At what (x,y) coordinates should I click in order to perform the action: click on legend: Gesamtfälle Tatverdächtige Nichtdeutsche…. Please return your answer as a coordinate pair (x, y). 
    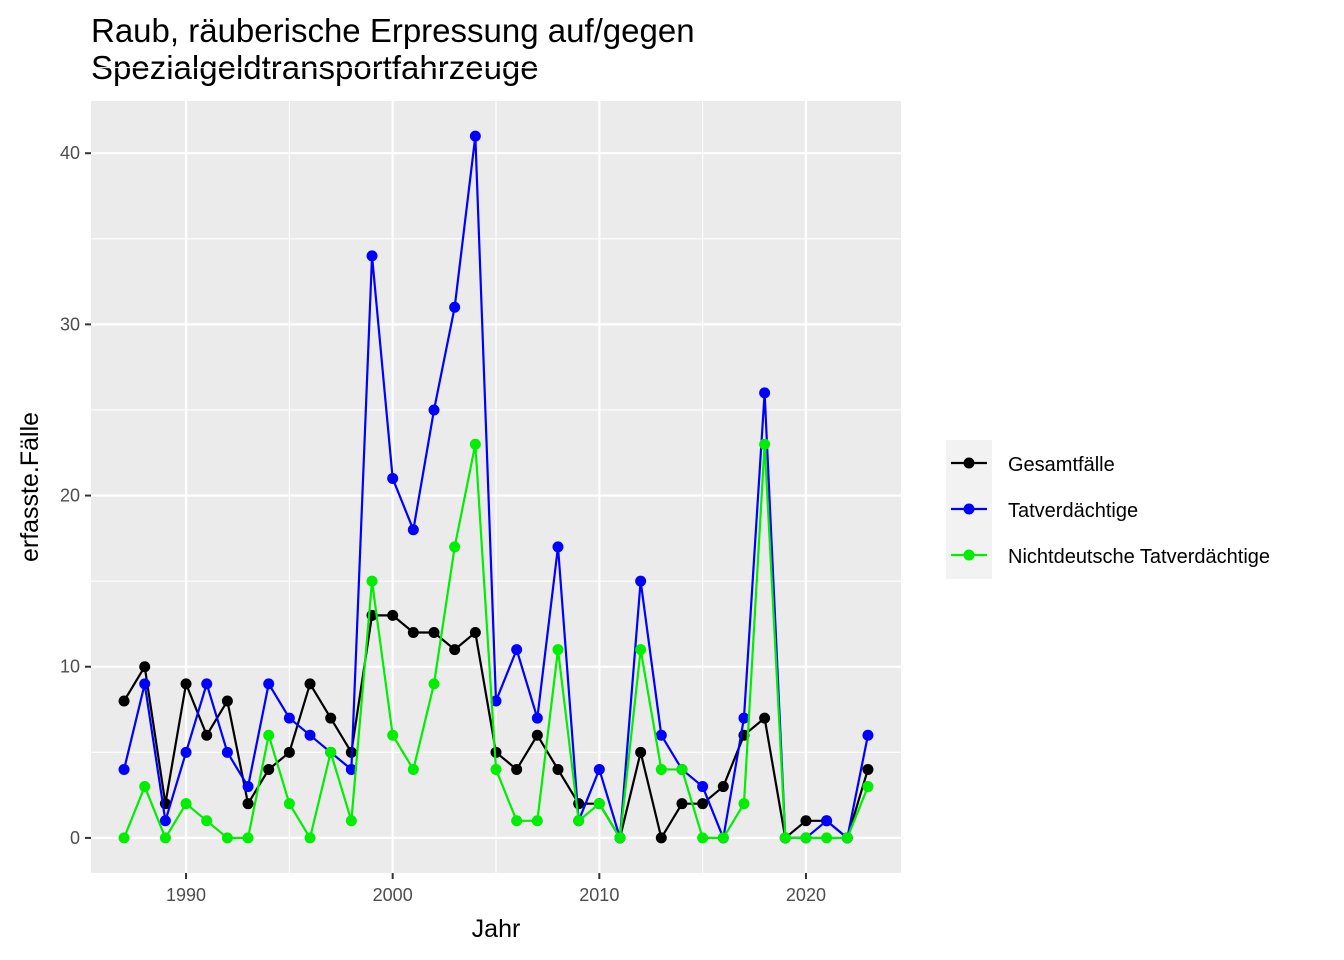
    Looking at the image, I should click on (1108, 509).